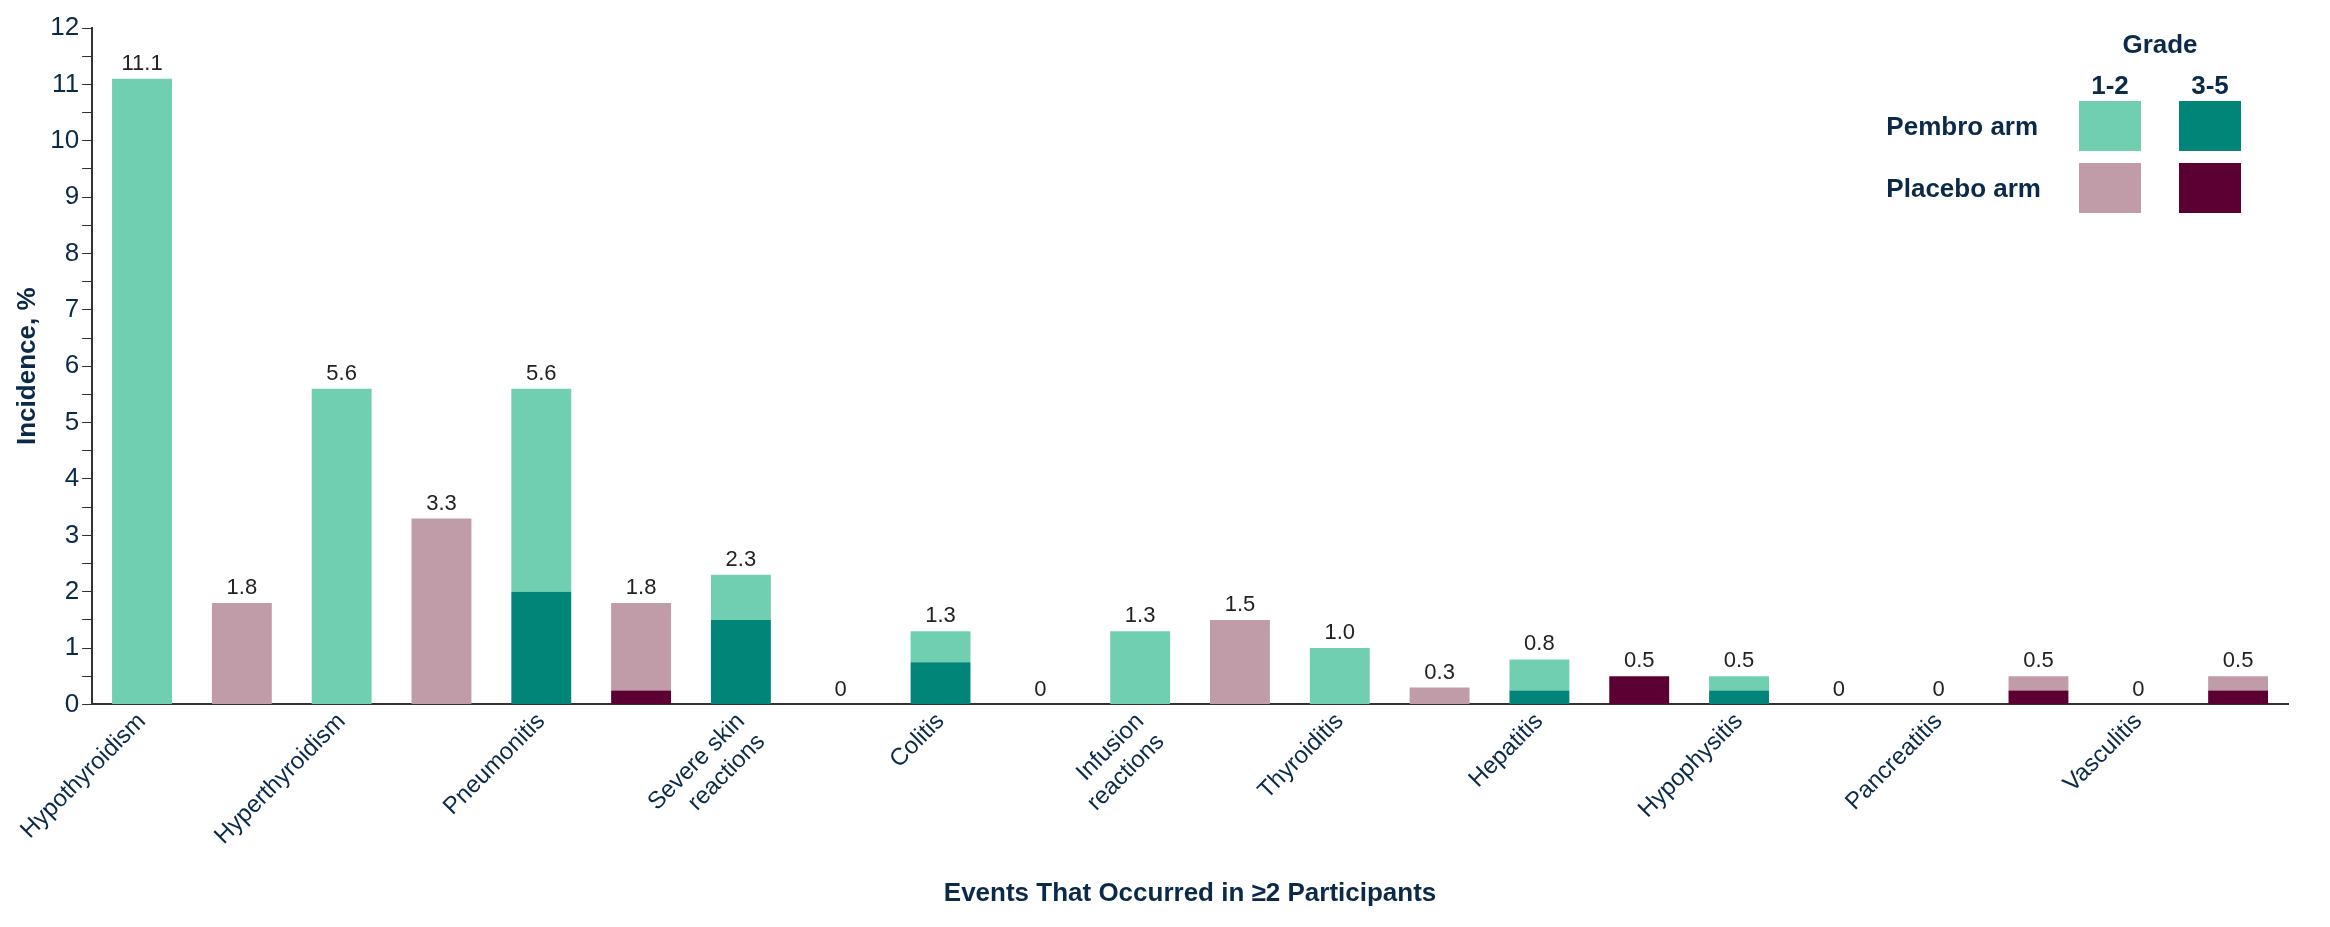  Describe the element at coordinates (72, 589) in the screenshot. I see `y-tick-label: 2` at that location.